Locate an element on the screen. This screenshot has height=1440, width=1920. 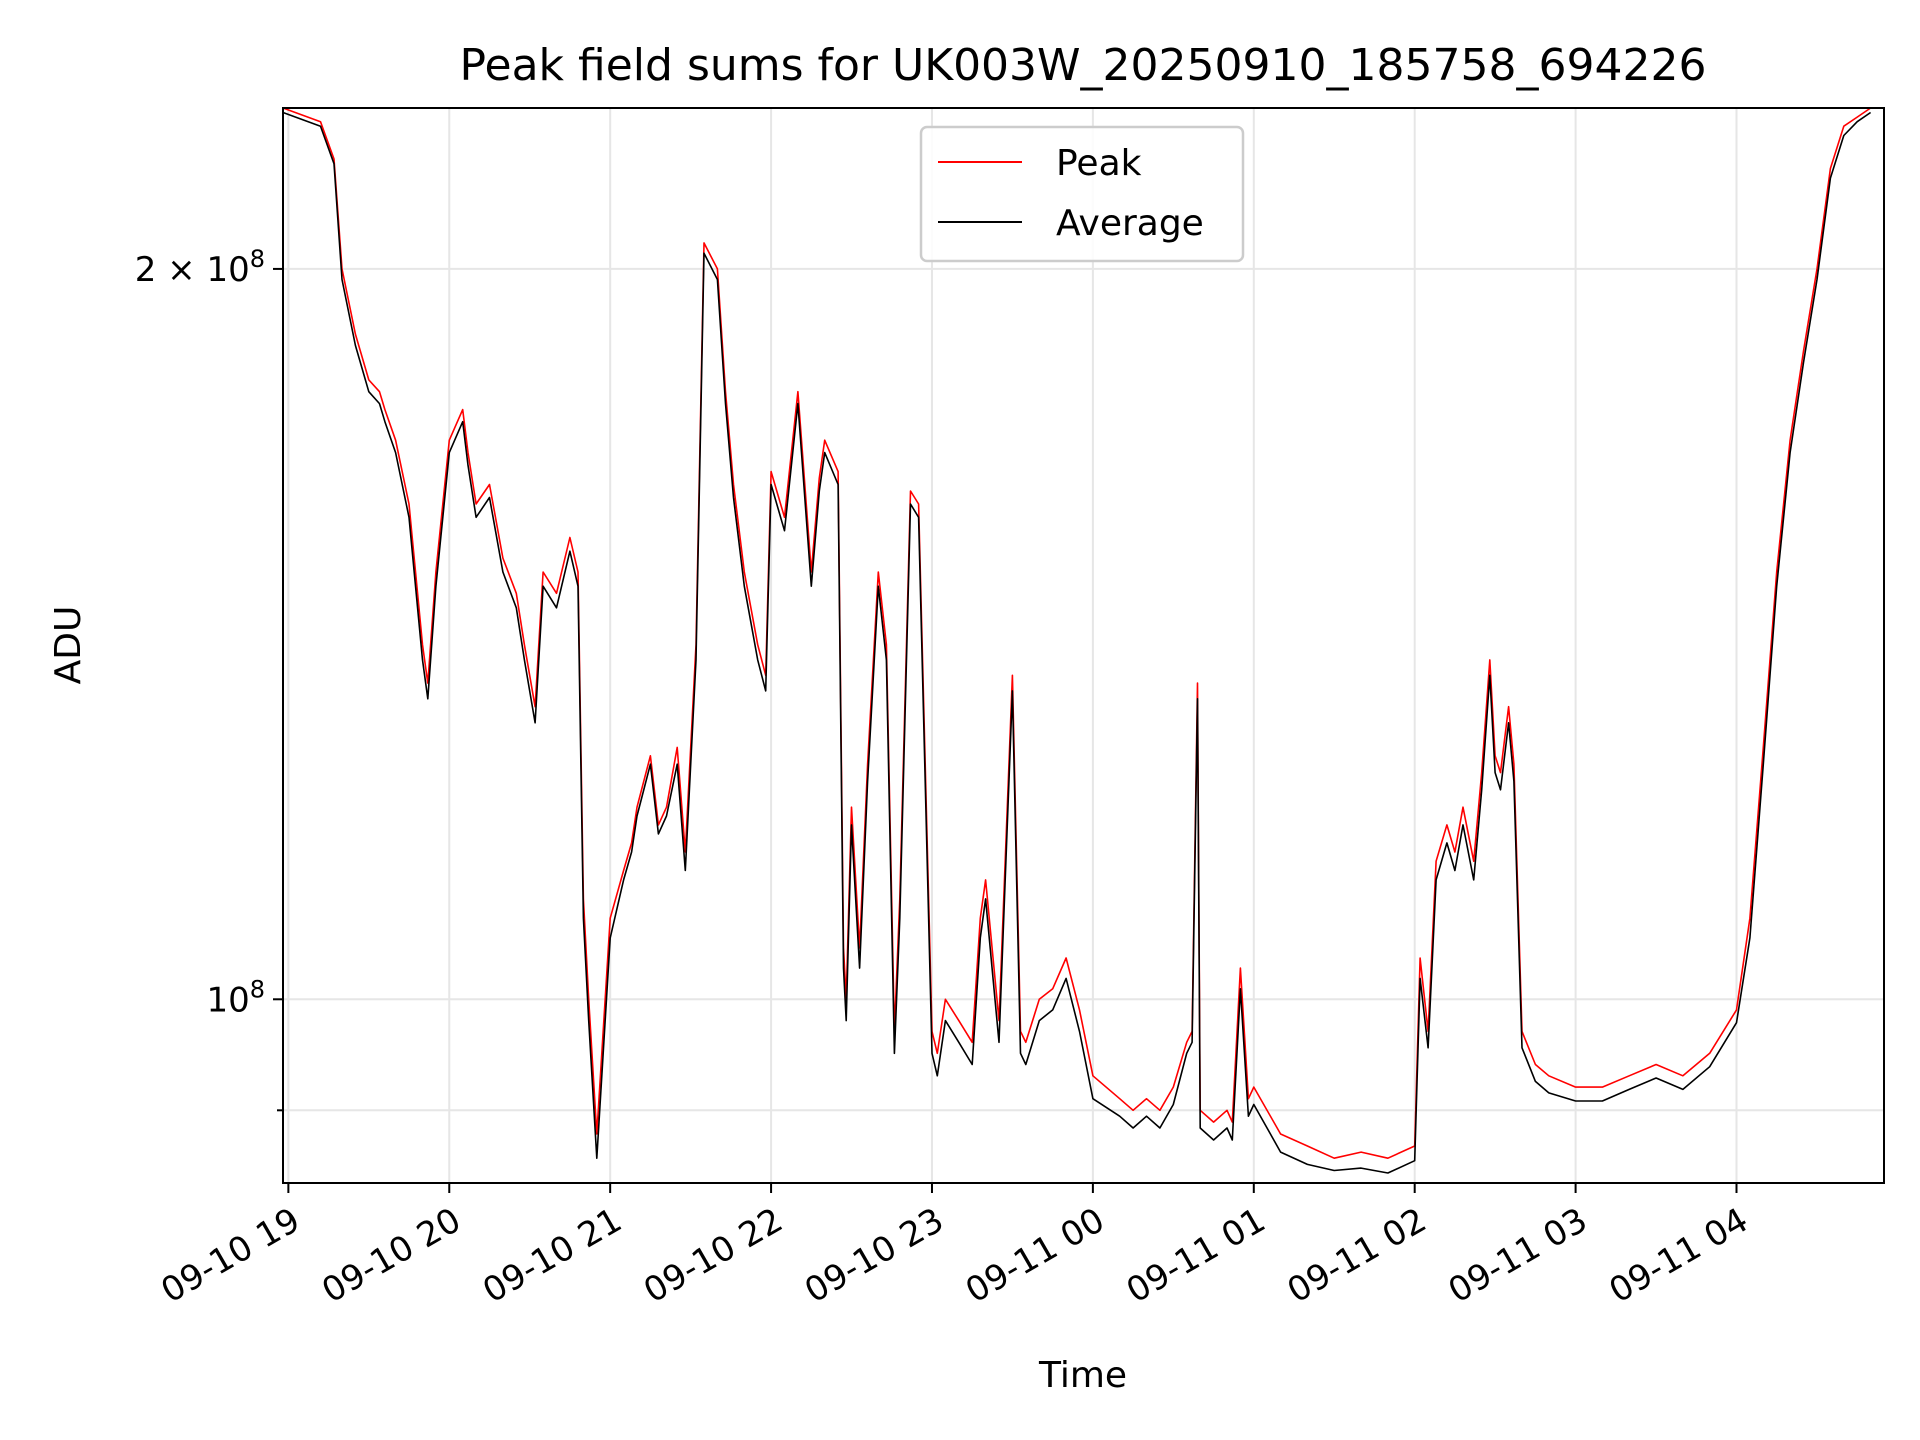
legend-frame is located at coordinates (1082, 194).